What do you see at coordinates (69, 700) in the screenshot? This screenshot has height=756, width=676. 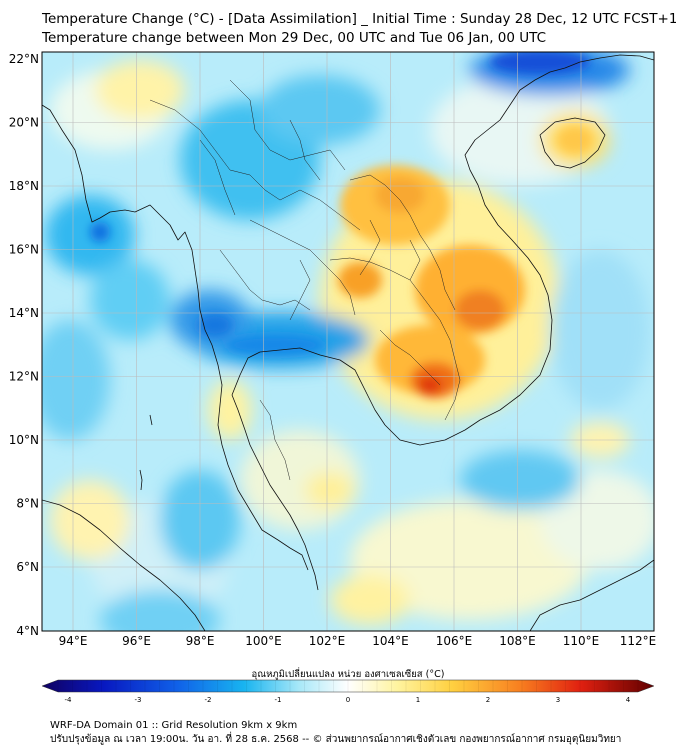 I see `colorbar-tick-label: -4` at bounding box center [69, 700].